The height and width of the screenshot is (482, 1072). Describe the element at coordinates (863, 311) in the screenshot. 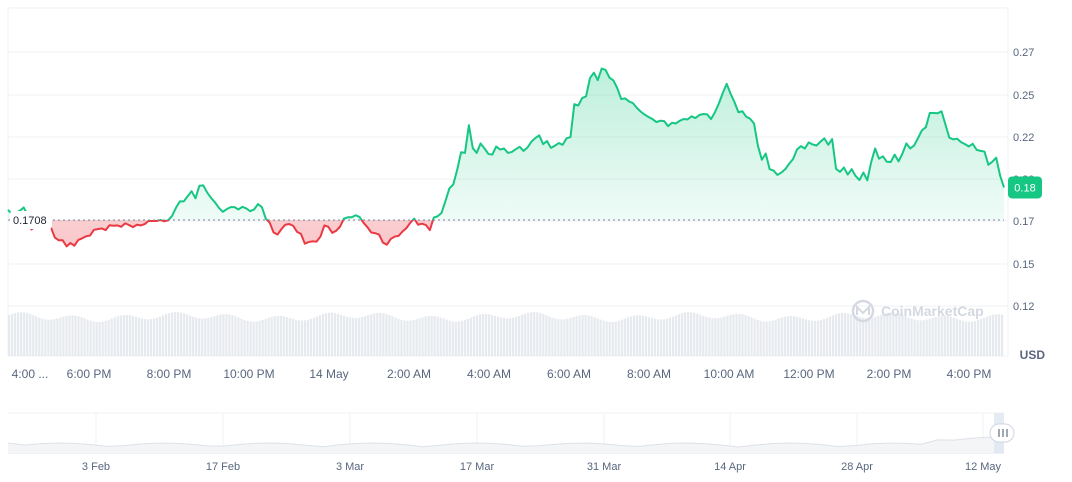

I see `coinmarketcap-logo-icon` at that location.